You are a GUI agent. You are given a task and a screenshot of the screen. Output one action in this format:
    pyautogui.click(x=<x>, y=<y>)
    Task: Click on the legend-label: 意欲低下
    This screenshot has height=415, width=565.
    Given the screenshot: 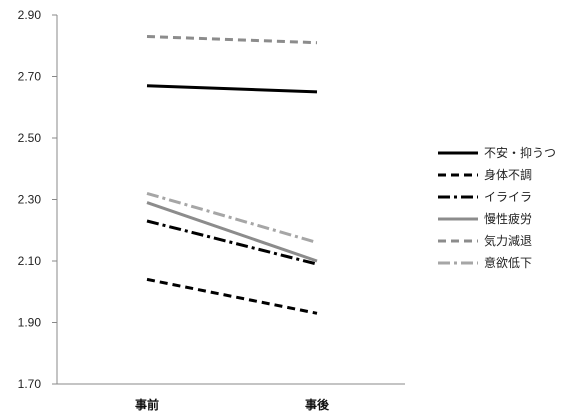 What is the action you would take?
    pyautogui.click(x=508, y=262)
    